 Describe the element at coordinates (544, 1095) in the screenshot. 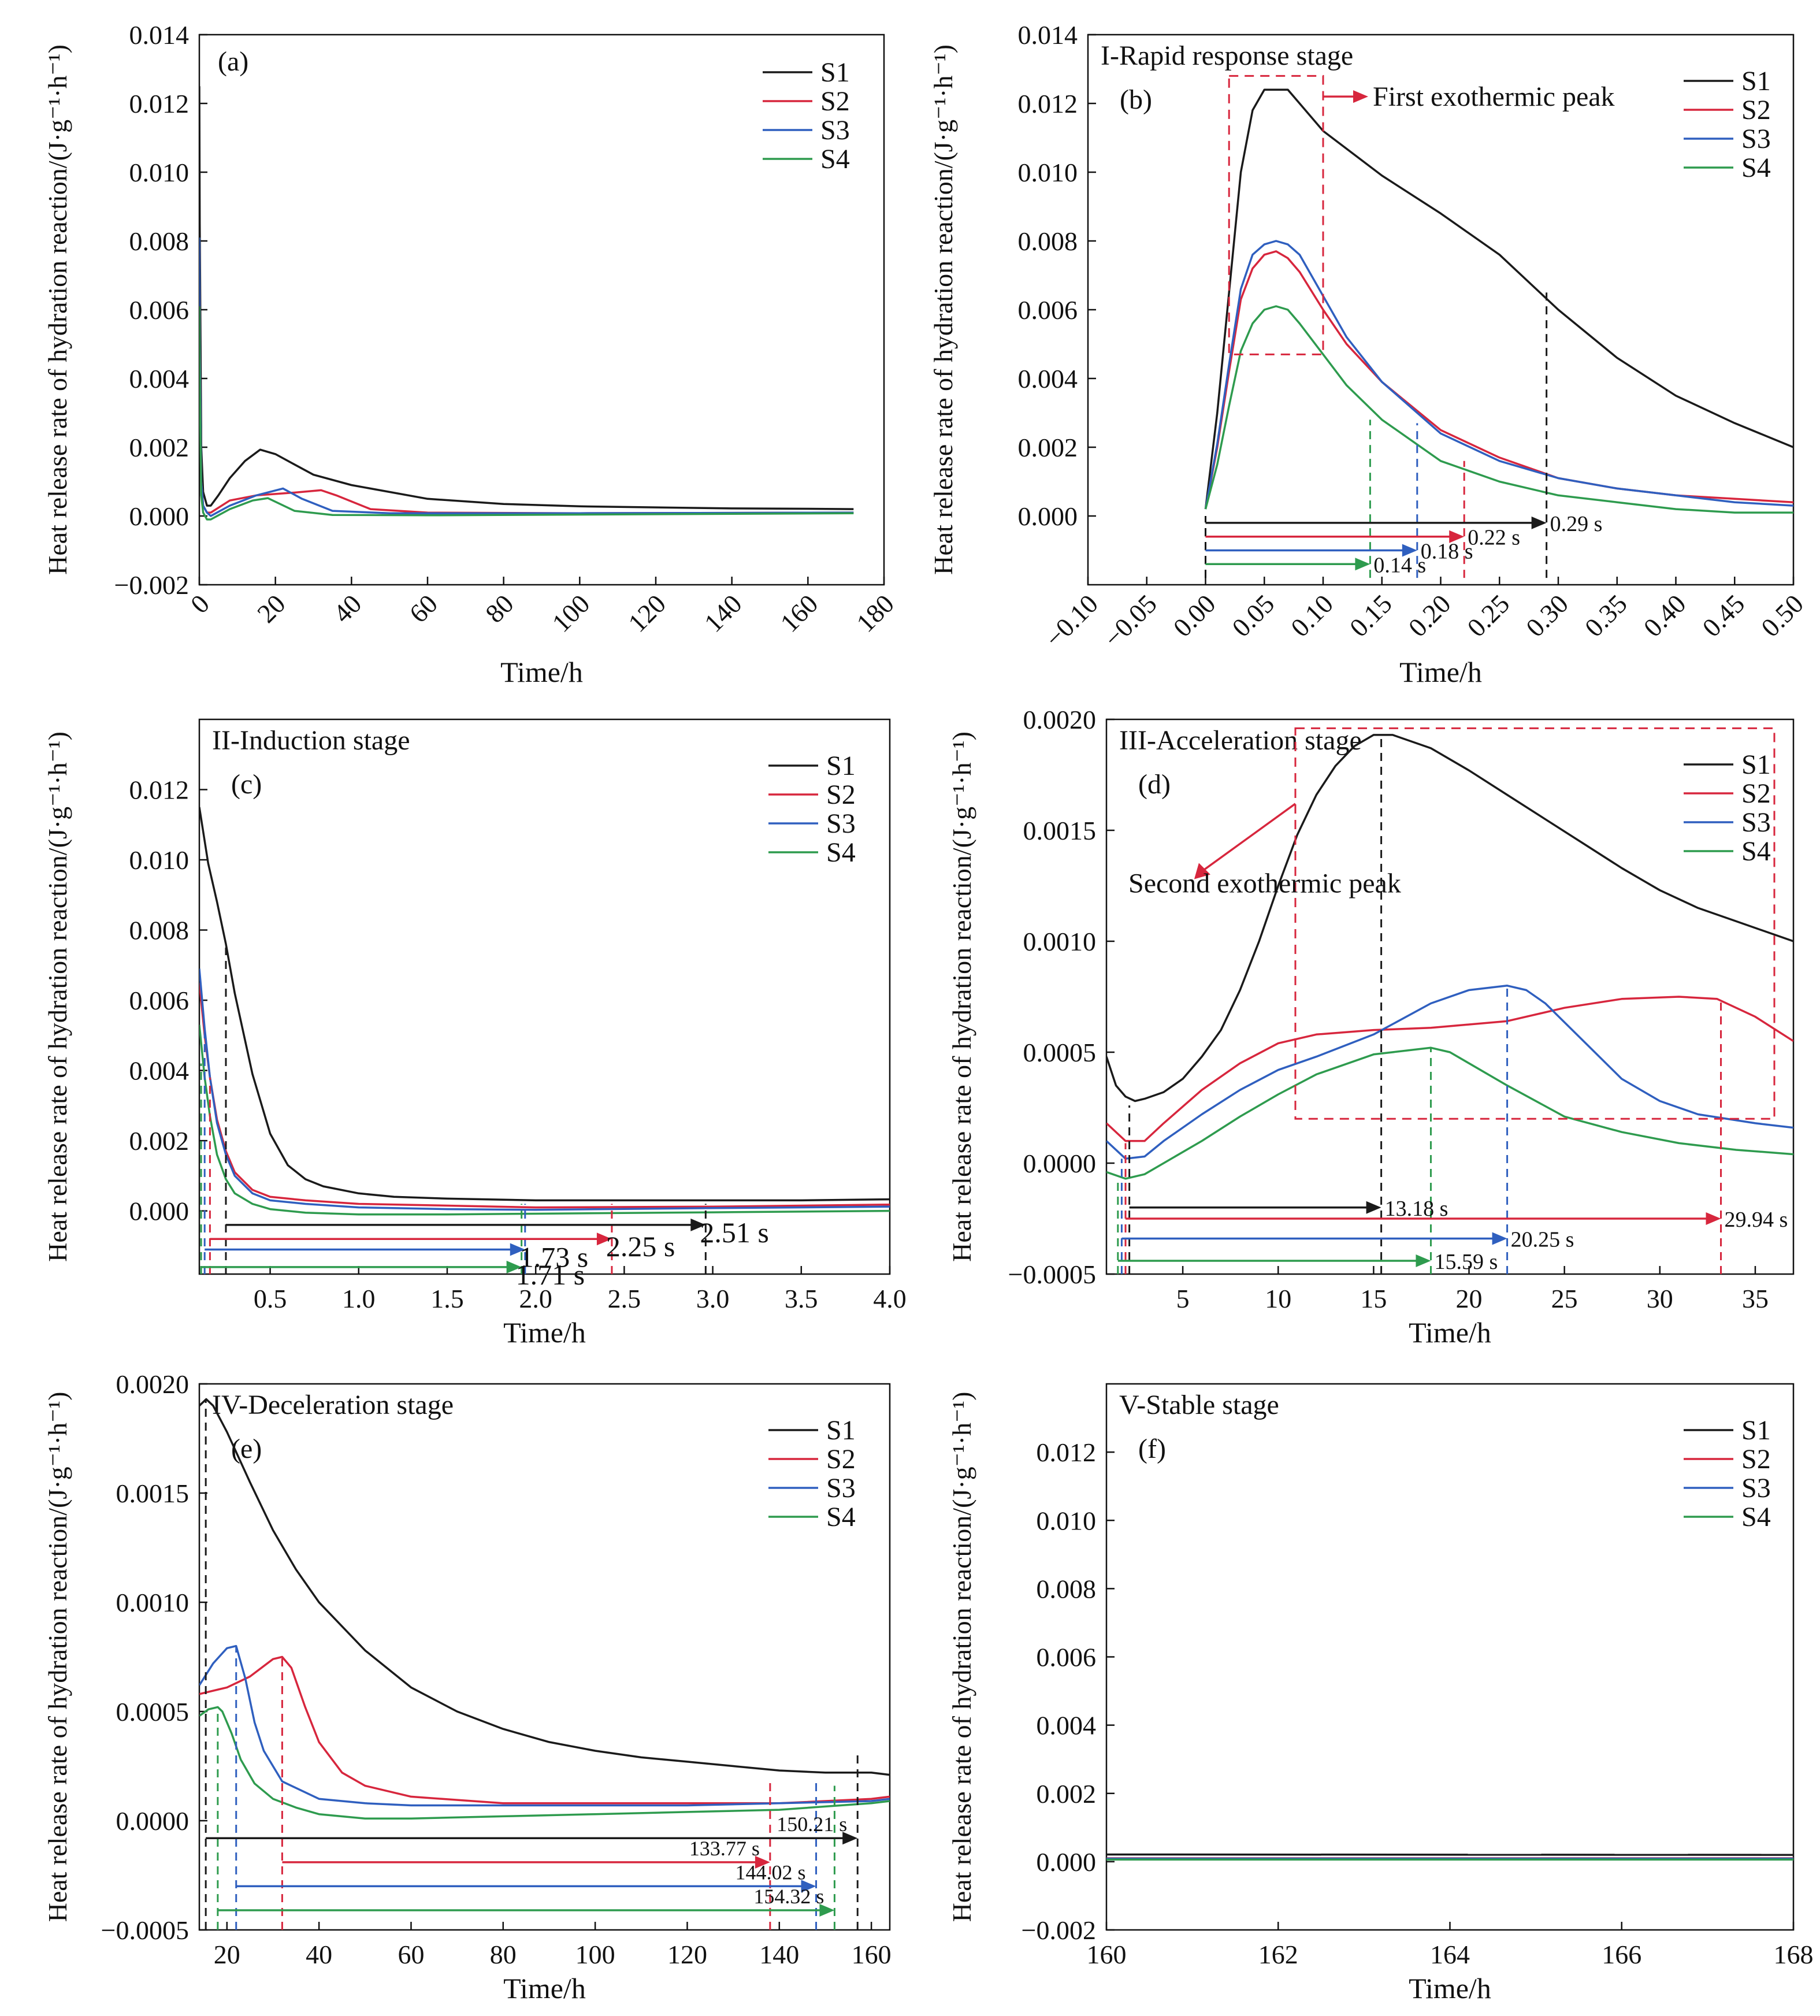

I see `series-line-s2` at that location.